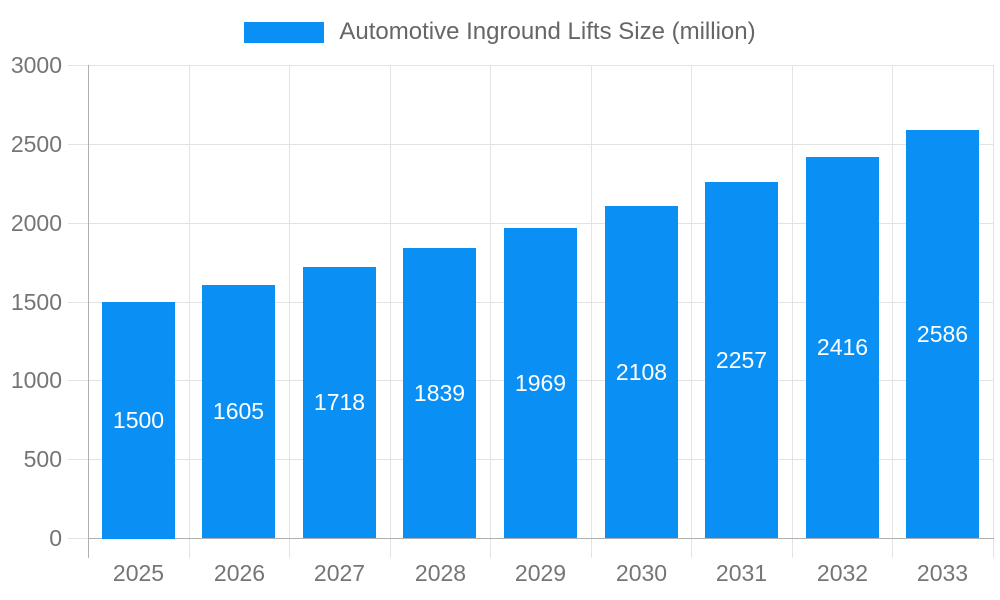 Image resolution: width=1000 pixels, height=600 pixels. I want to click on y-axis-label: 1500, so click(36, 302).